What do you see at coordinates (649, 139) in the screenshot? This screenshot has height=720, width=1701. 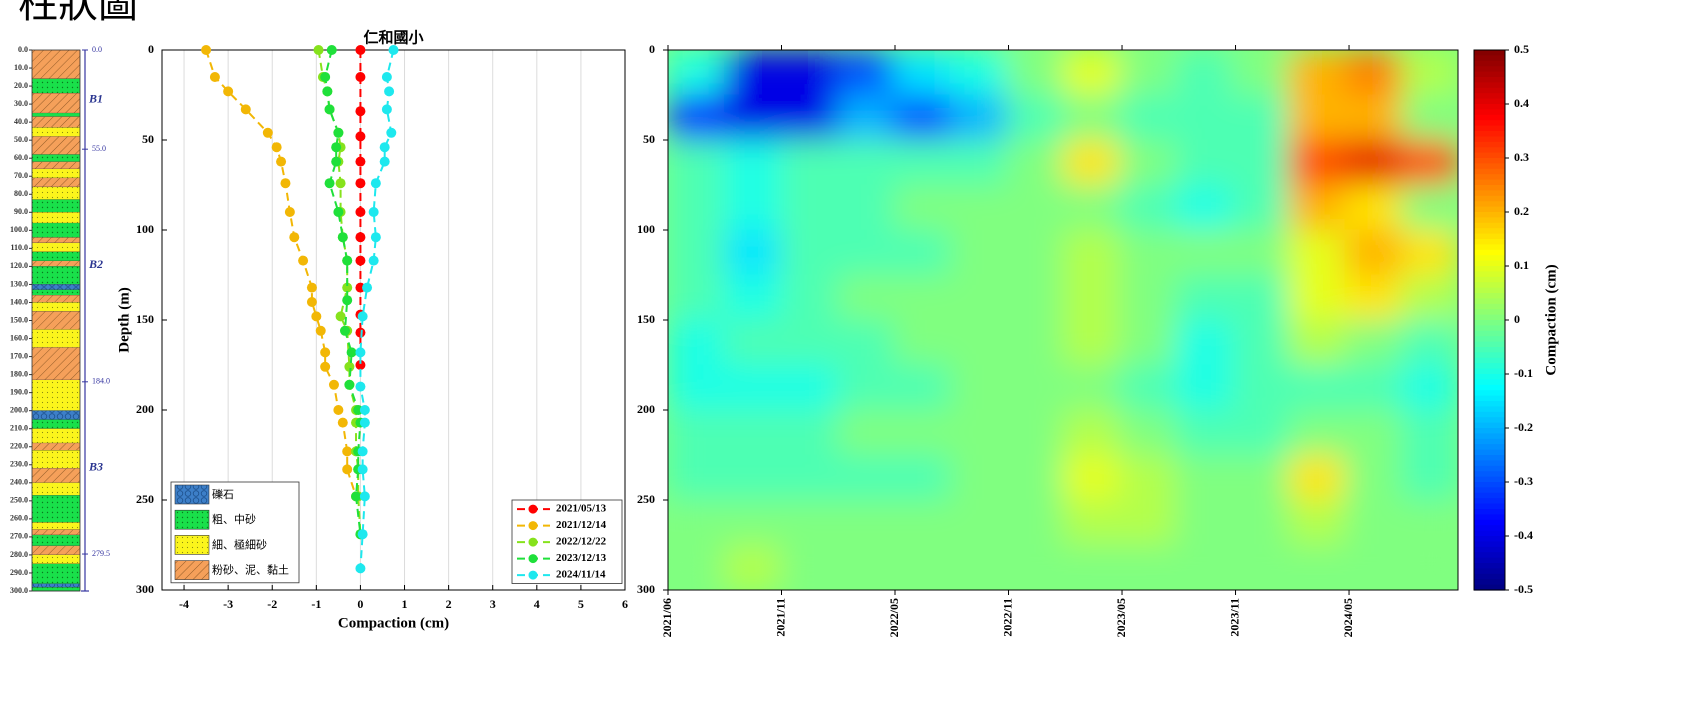 I see `y-tick-label: 50` at bounding box center [649, 139].